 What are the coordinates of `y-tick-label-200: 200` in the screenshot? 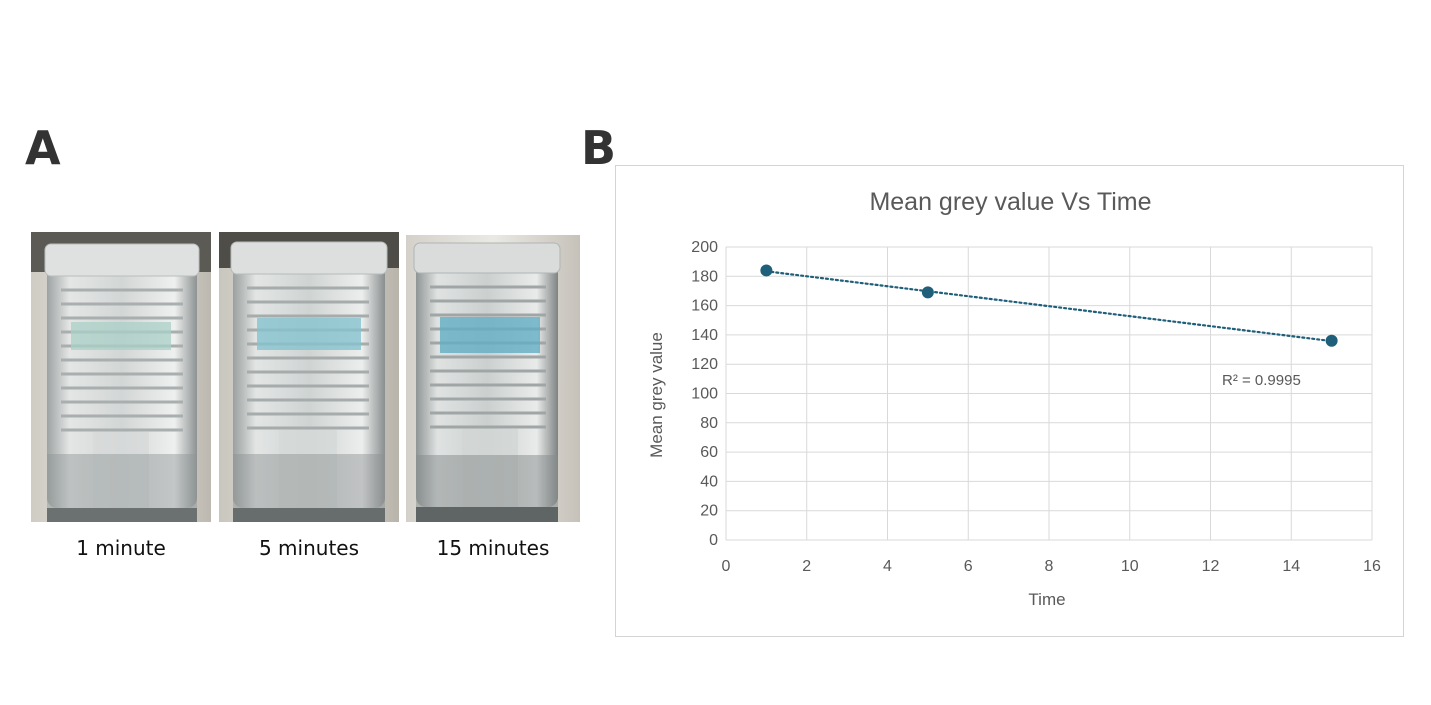 It's located at (704, 247).